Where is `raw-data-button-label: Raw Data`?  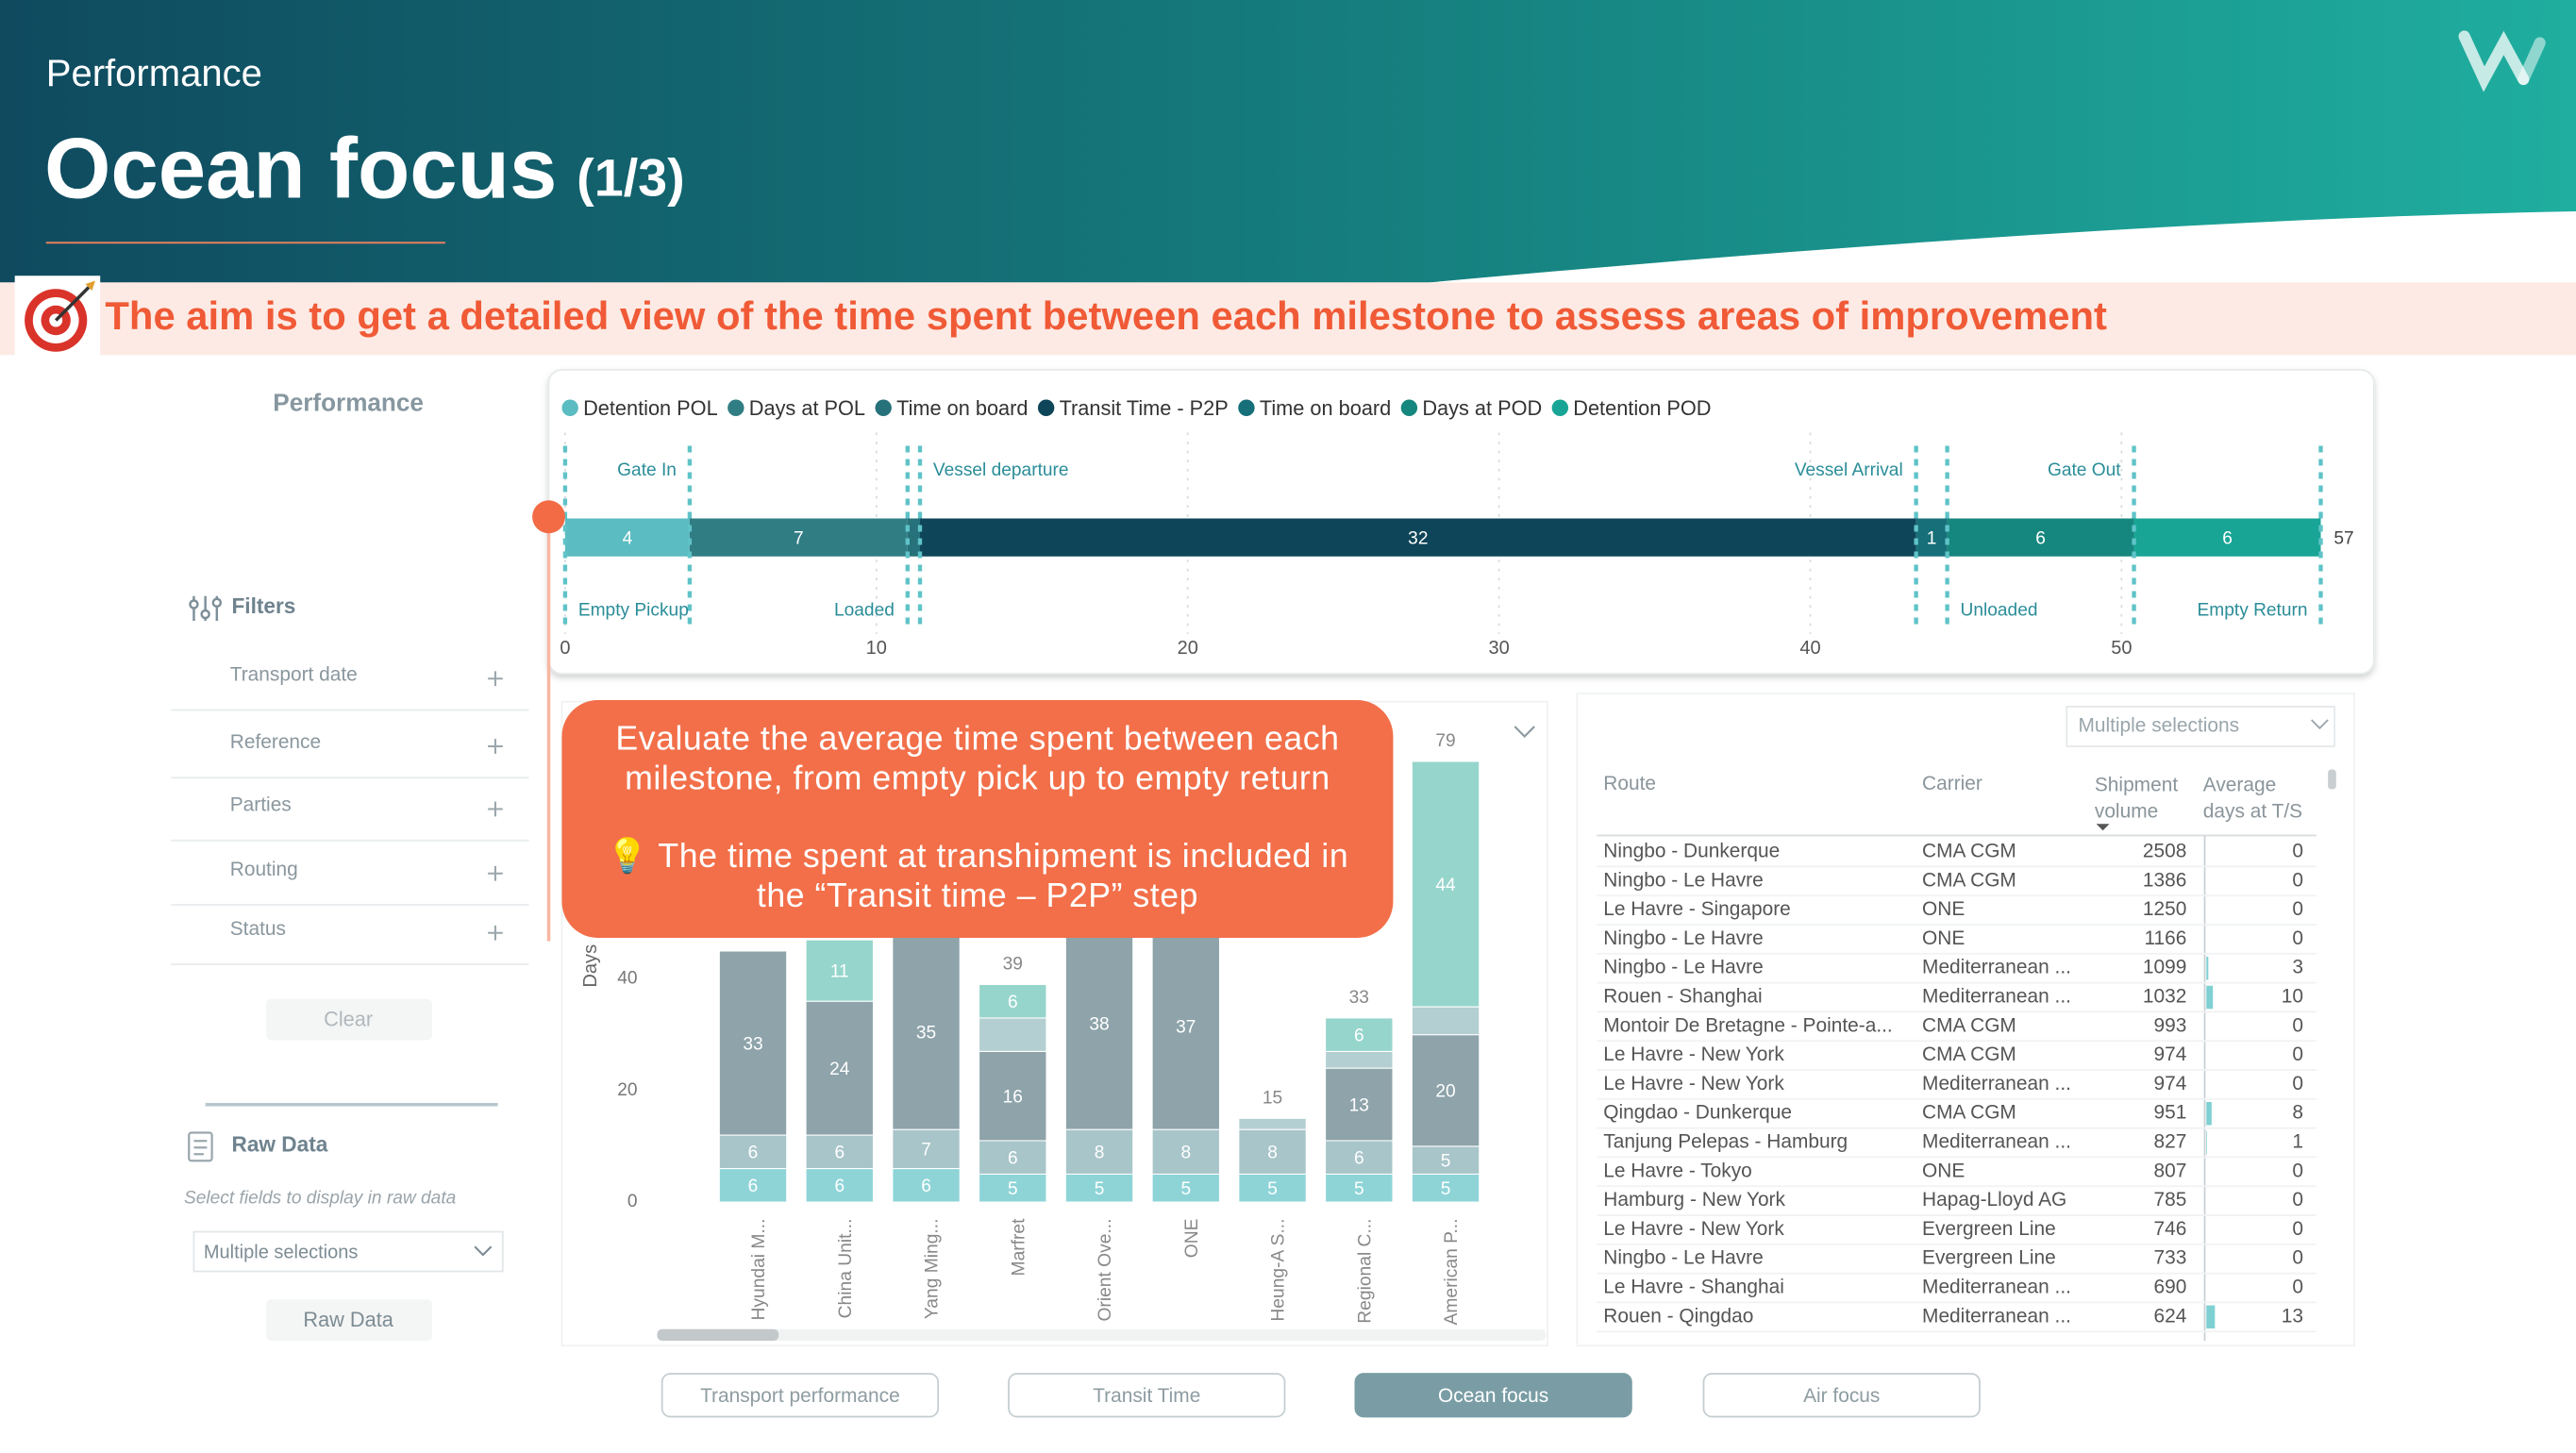 raw-data-button-label: Raw Data is located at coordinates (348, 1320).